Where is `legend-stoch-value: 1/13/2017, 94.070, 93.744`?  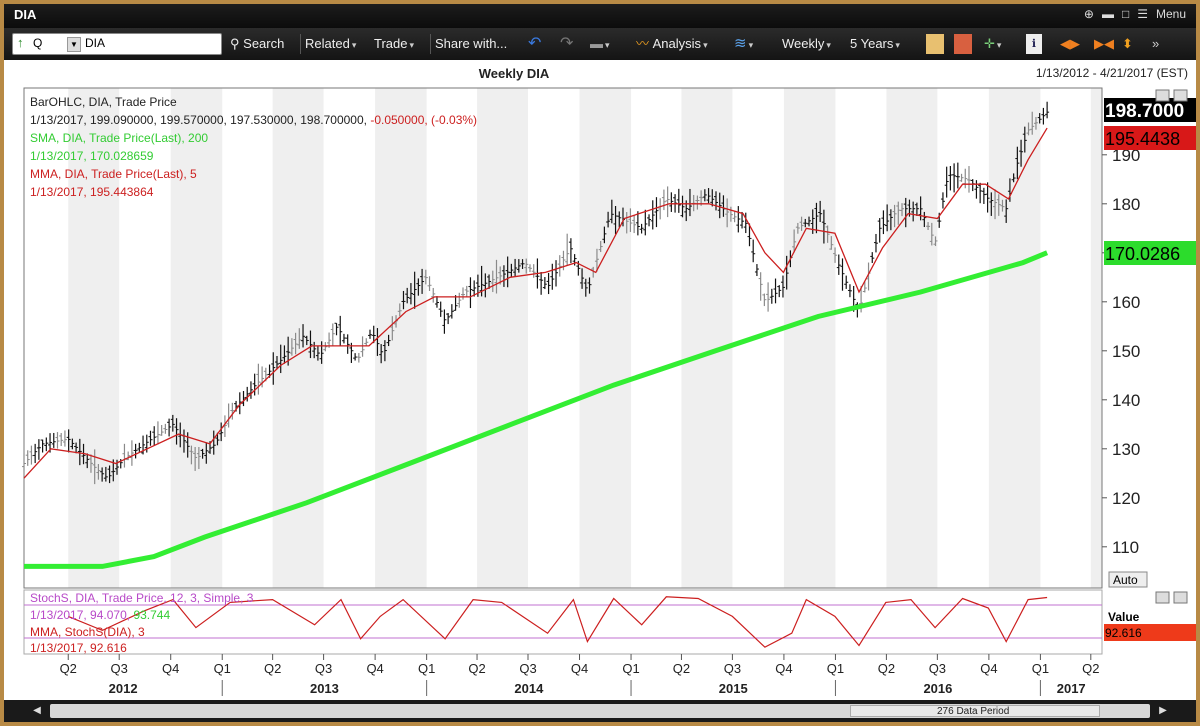 legend-stoch-value: 1/13/2017, 94.070, 93.744 is located at coordinates (100, 615).